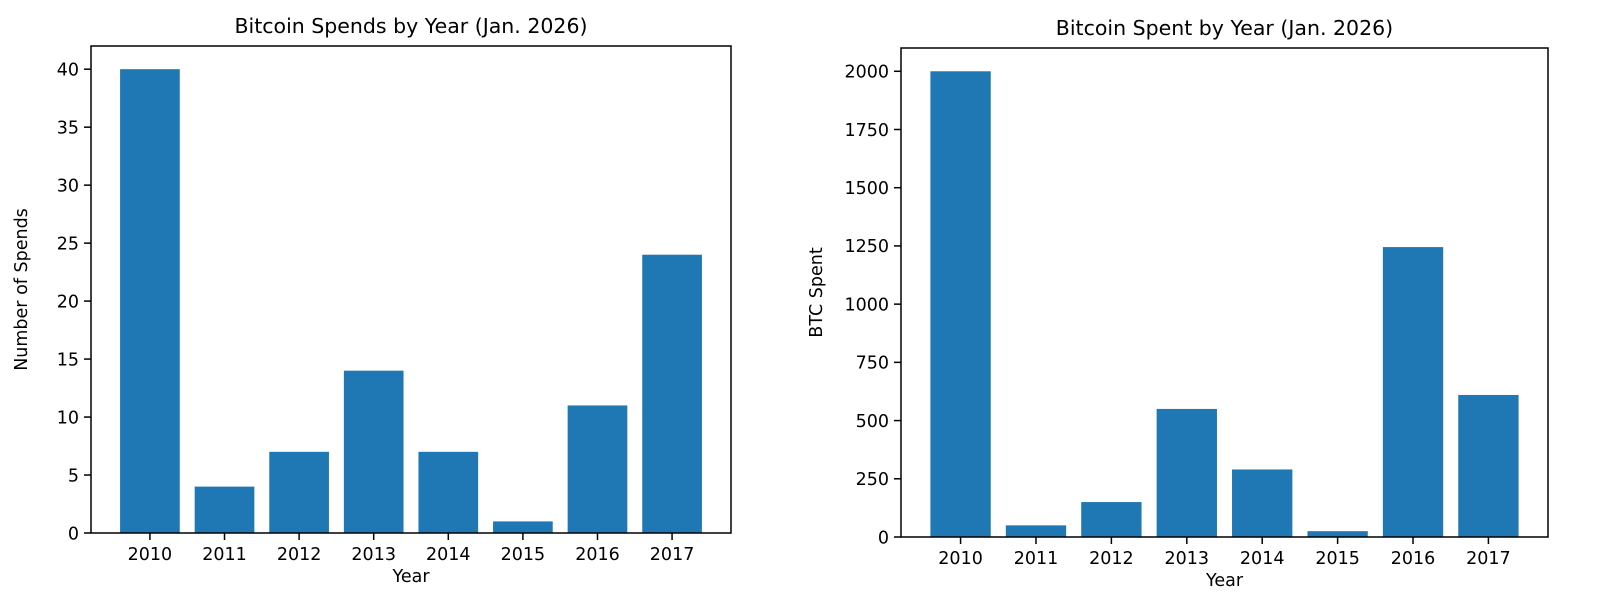 This screenshot has height=600, width=1600. I want to click on y-tick-label: 15, so click(68, 360).